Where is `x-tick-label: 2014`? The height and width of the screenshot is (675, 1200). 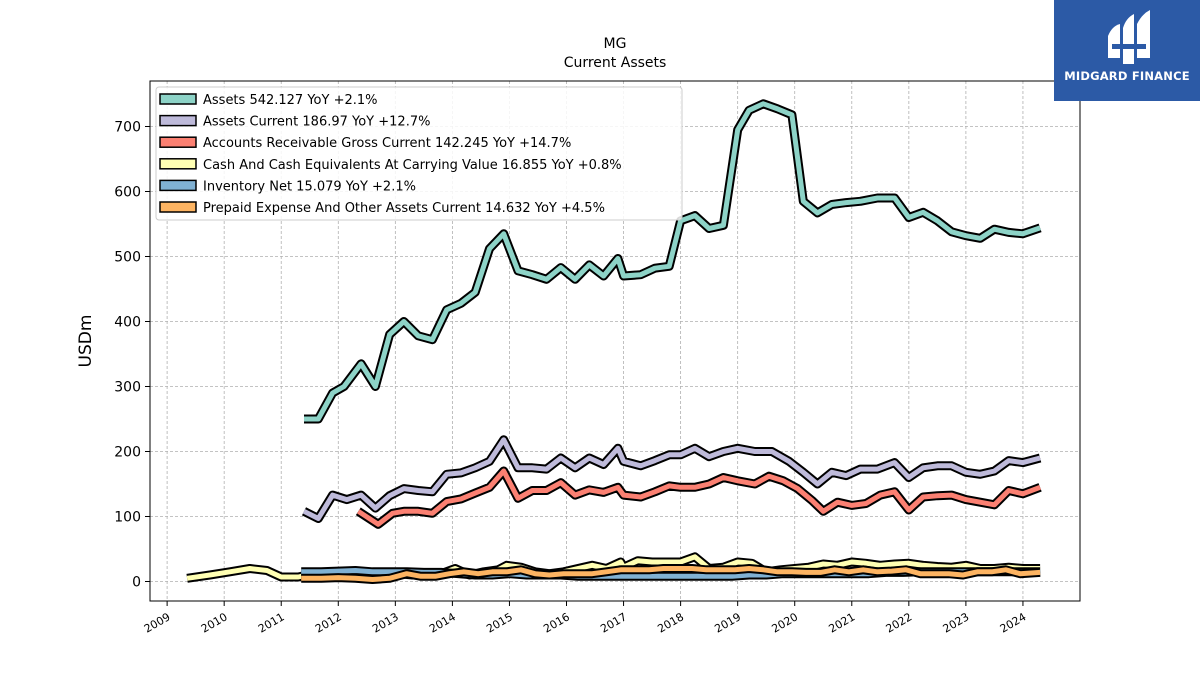
x-tick-label: 2014 is located at coordinates (442, 622).